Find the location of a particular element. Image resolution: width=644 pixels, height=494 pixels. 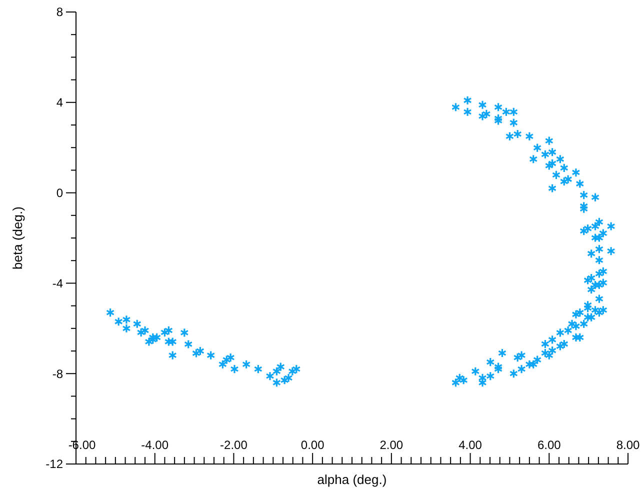

y-tick-label: -8 is located at coordinates (58, 373).